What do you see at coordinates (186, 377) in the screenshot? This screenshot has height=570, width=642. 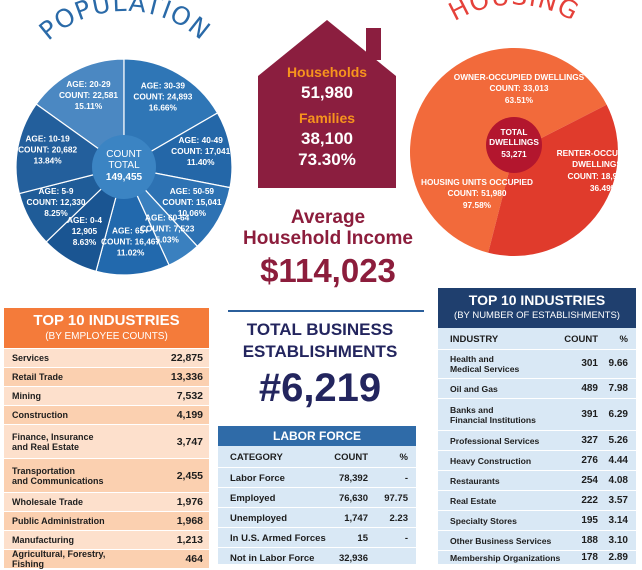 I see `emp-row-count: 13,336` at bounding box center [186, 377].